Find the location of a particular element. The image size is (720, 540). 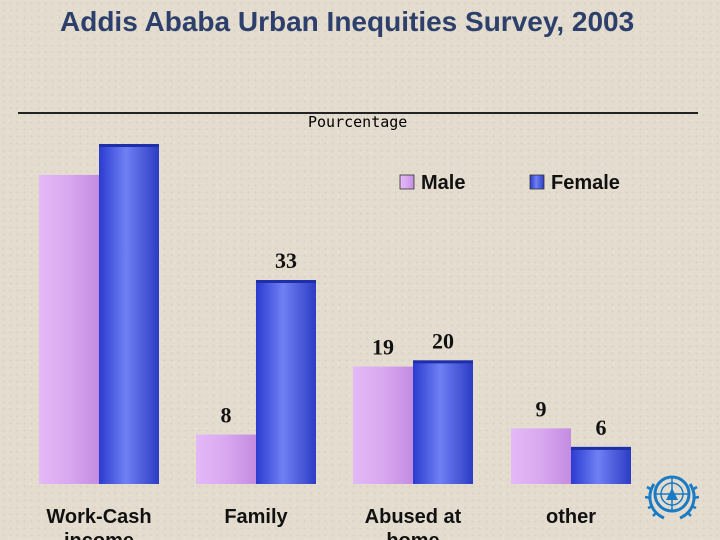

category-label-0: Work-Cashincome is located at coordinates (98, 523).